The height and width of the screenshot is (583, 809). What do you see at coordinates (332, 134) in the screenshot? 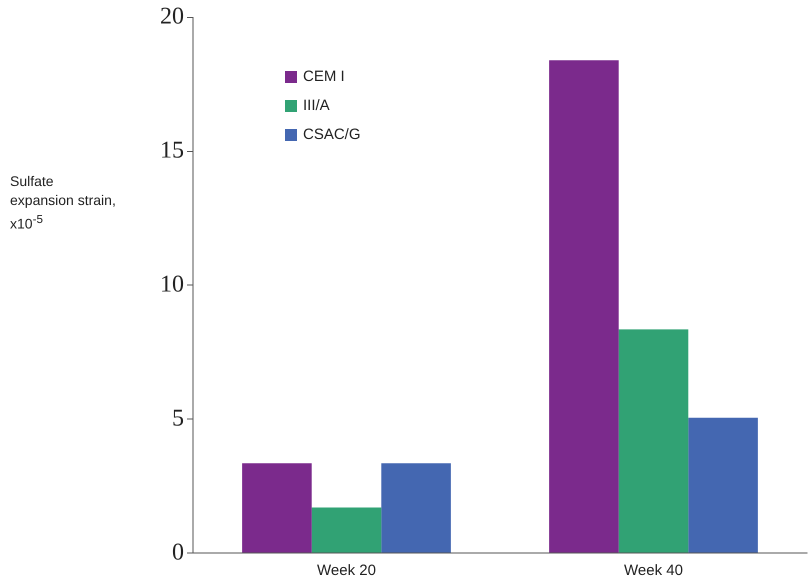
I see `legend-label: CSAC/G` at bounding box center [332, 134].